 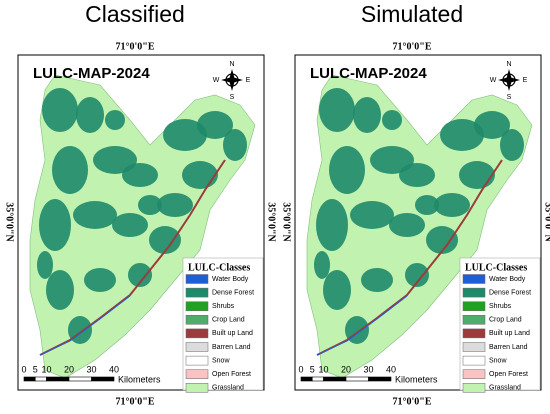 What do you see at coordinates (46, 369) in the screenshot?
I see `scale-tick-label: 10` at bounding box center [46, 369].